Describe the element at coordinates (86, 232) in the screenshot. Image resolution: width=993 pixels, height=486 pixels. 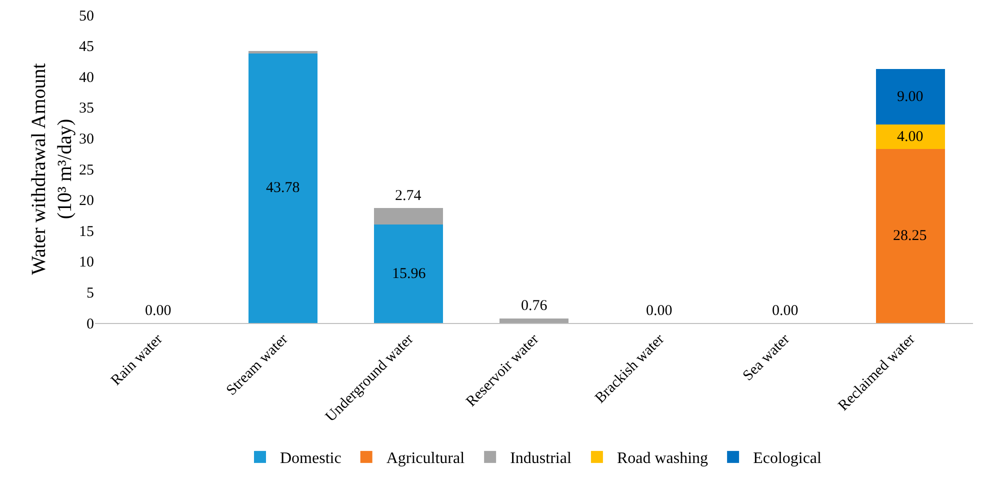
I see `y-tick-label: 15` at that location.